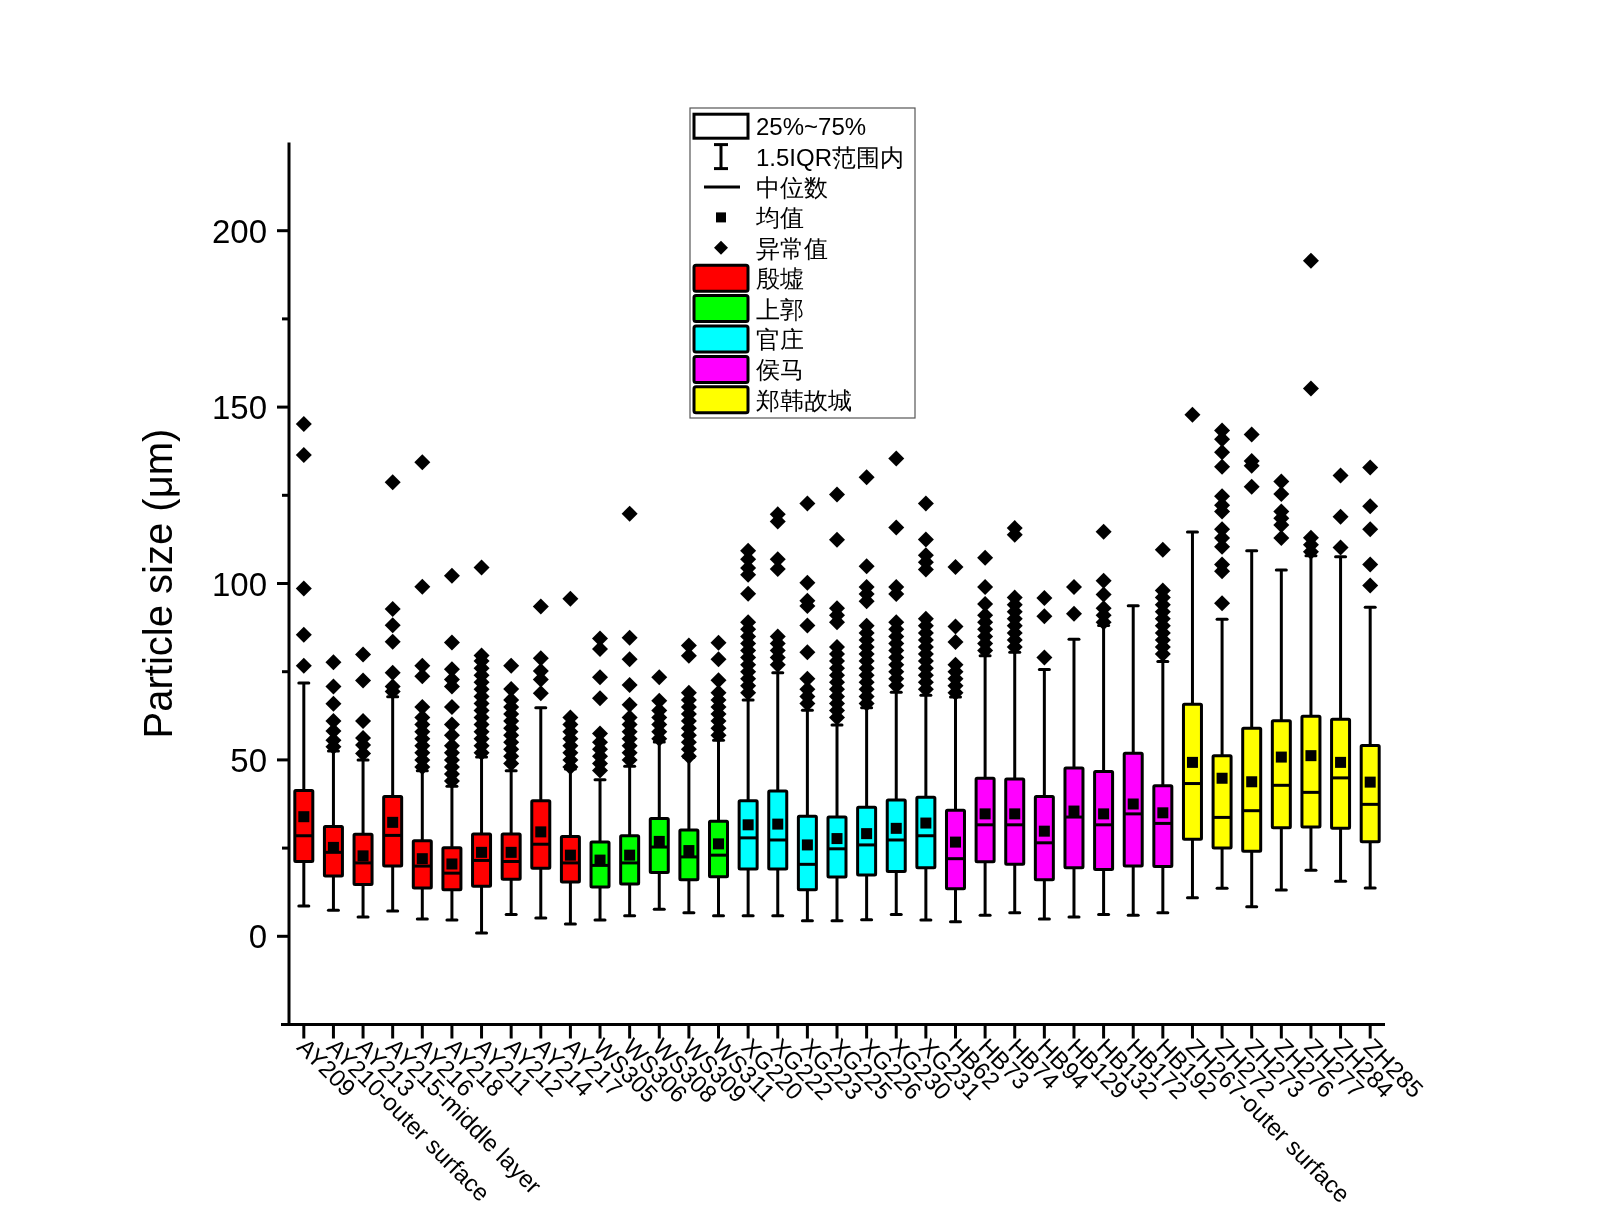 The width and height of the screenshot is (1608, 1231). I want to click on y-tick-label: 200, so click(239, 231).